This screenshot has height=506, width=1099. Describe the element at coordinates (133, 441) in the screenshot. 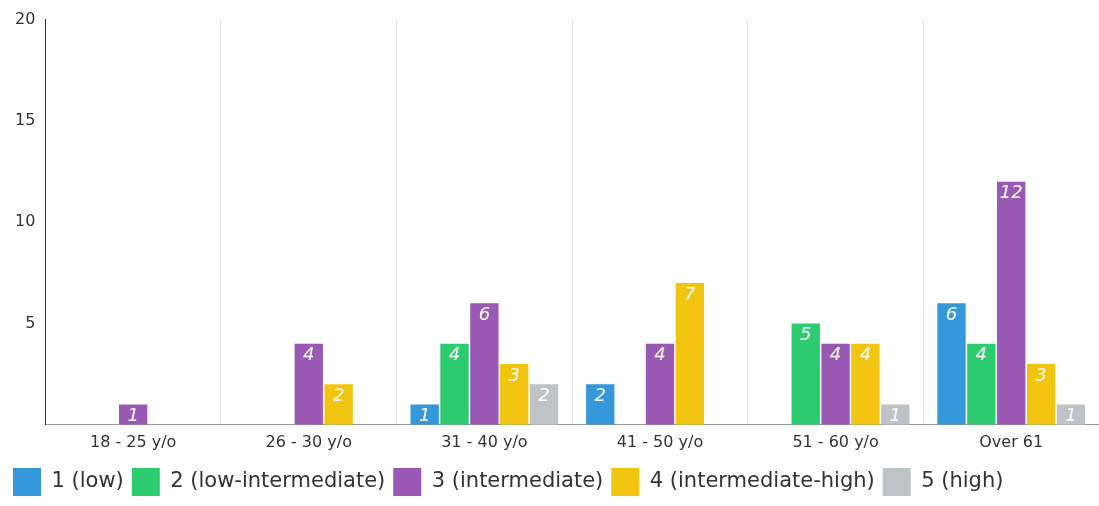

I see `x-tick-label: 18 - 25 y/o` at that location.